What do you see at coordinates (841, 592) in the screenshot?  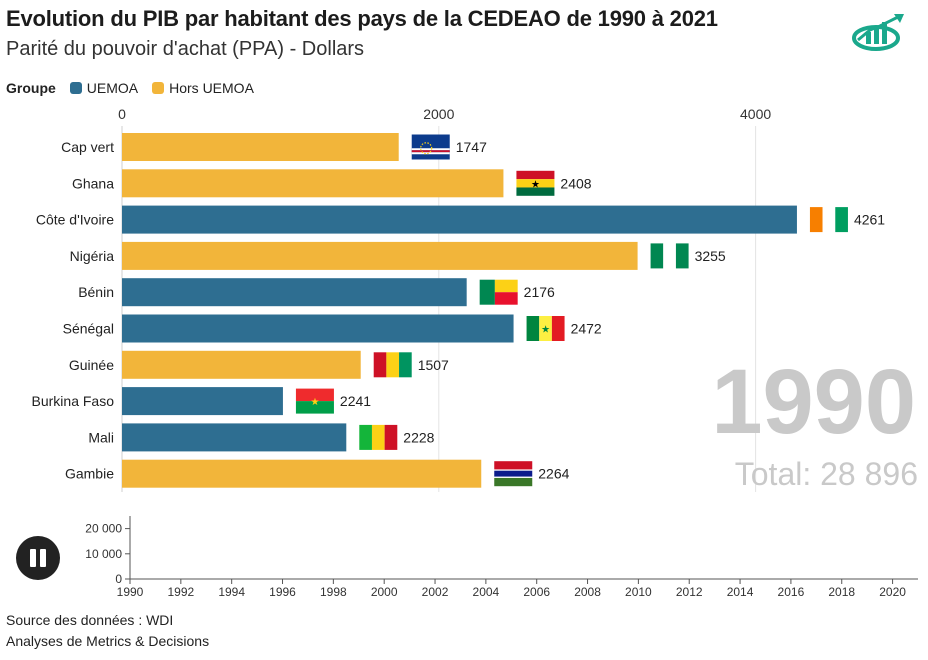 I see `timeline-x-tick-label: 2018` at bounding box center [841, 592].